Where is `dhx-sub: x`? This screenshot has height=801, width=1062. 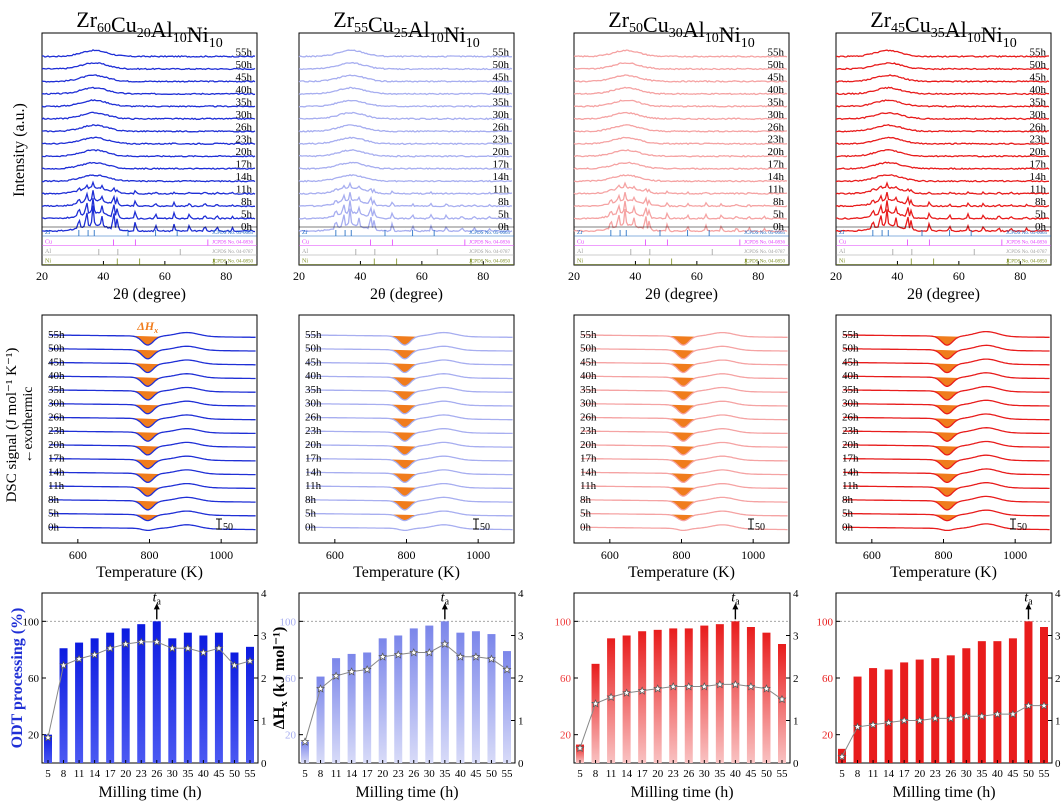
dhx-sub: x is located at coordinates (284, 704).